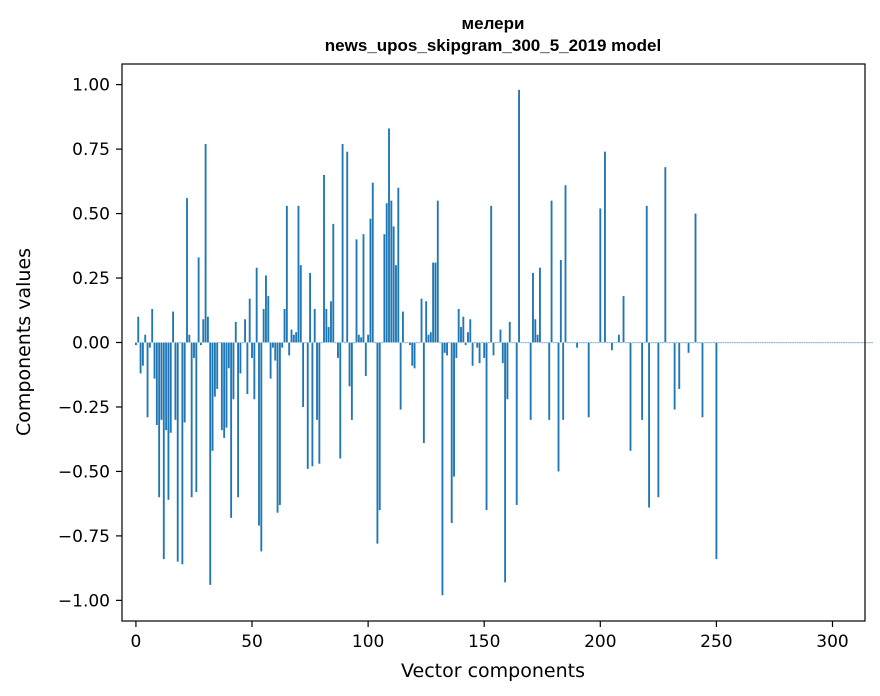 The image size is (880, 696). What do you see at coordinates (493, 45) in the screenshot?
I see `chart-title-line2: news_upos_skipgram_300_5_2019 model` at bounding box center [493, 45].